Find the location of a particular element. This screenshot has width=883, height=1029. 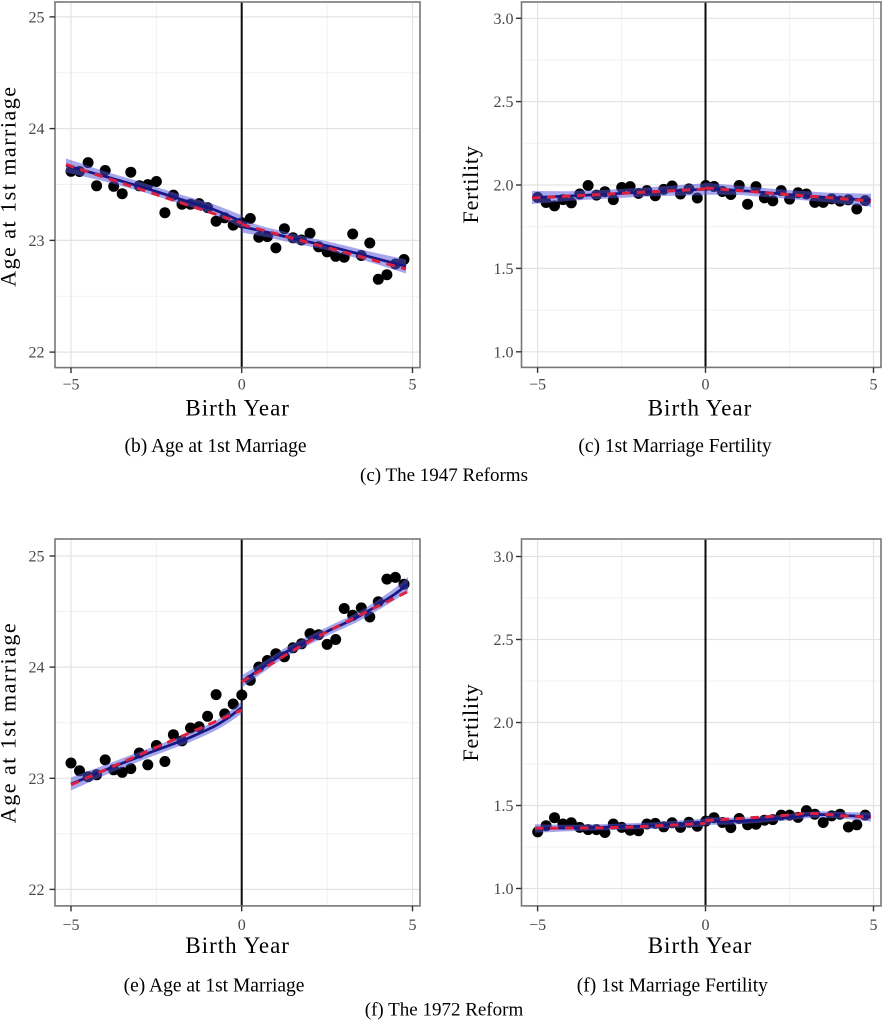

svg-text: (f) 1st Marriage Fertility is located at coordinates (672, 986).